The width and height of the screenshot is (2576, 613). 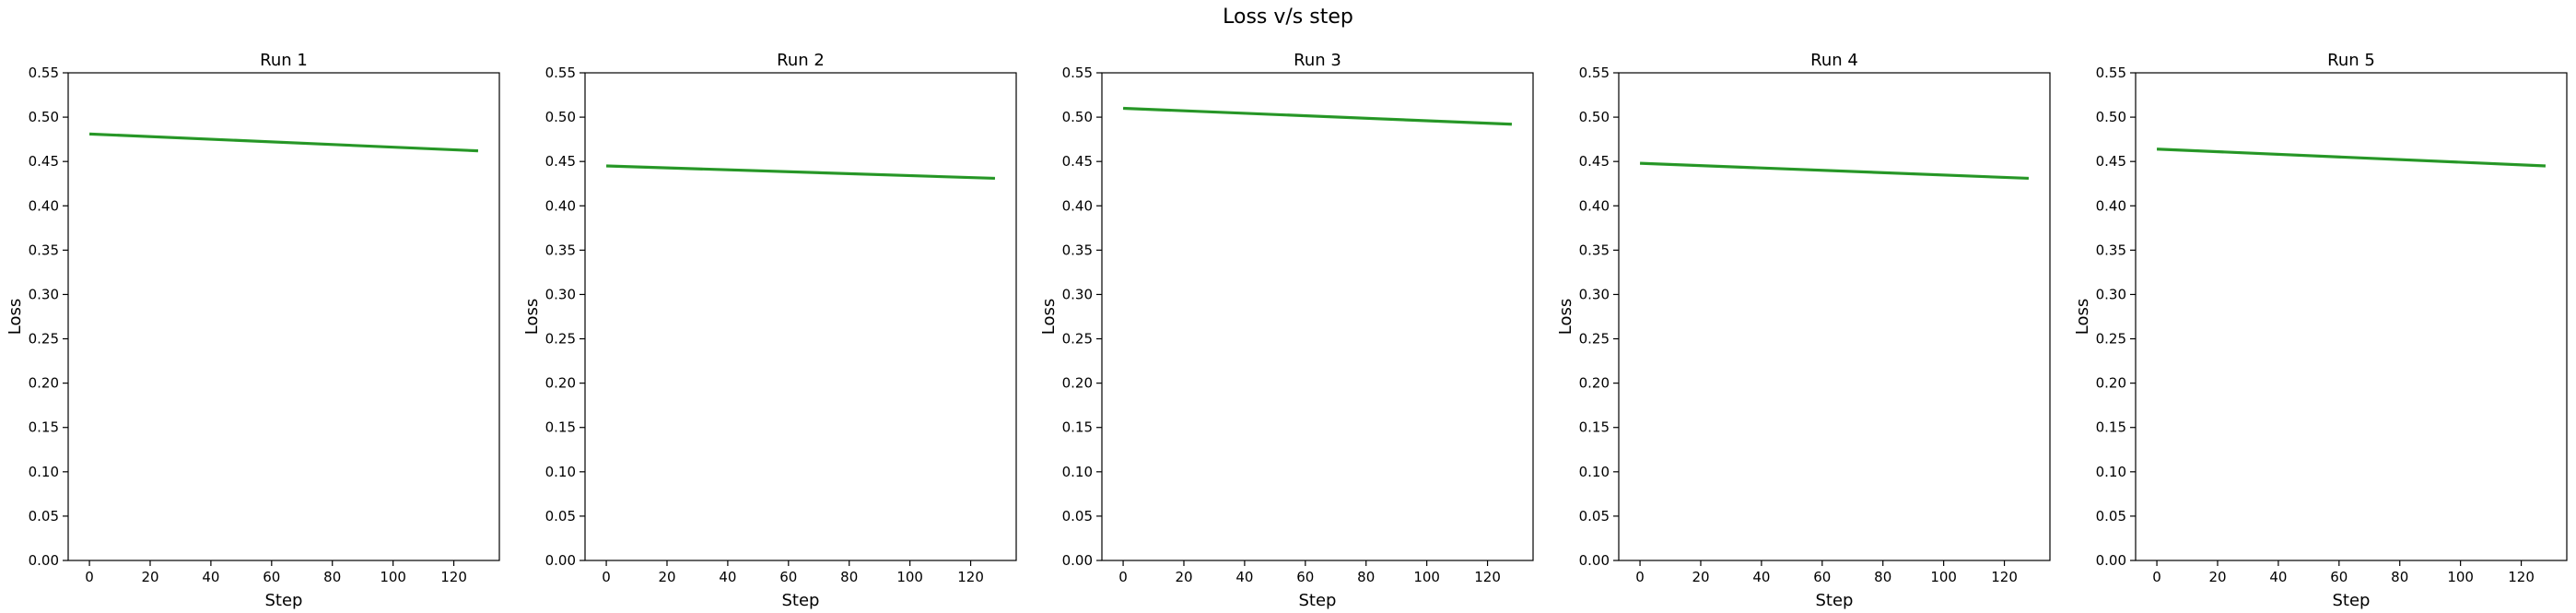 I want to click on figure-title: Loss v/s step, so click(x=1288, y=17).